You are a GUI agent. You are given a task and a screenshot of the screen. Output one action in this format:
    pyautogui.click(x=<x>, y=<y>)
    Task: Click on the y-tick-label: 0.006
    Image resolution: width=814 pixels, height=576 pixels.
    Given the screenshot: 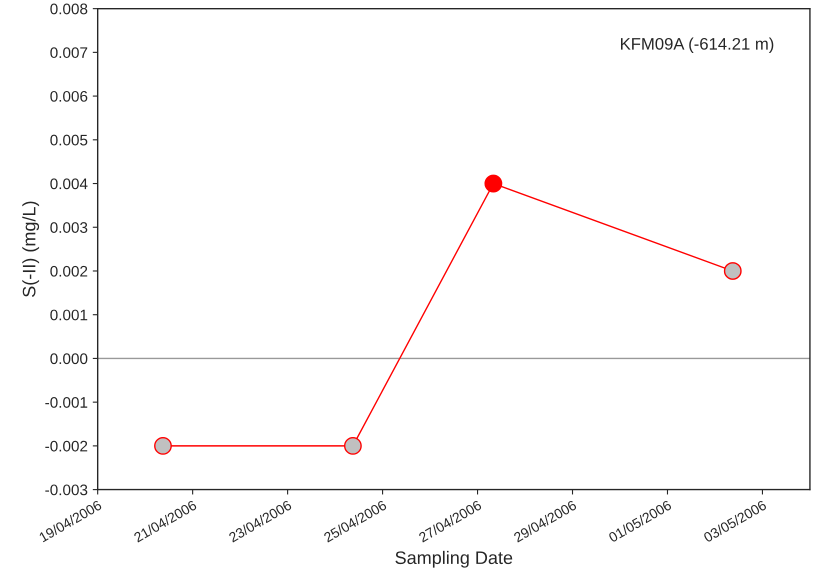 What is the action you would take?
    pyautogui.click(x=69, y=96)
    